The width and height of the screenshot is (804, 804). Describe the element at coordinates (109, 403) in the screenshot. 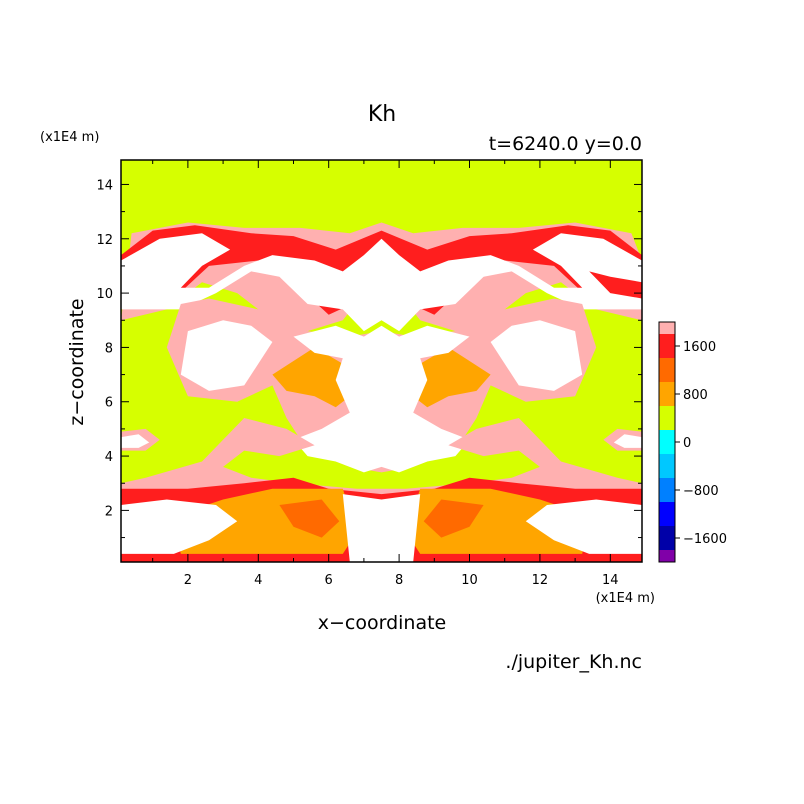

I see `y-tick-label: 6` at that location.